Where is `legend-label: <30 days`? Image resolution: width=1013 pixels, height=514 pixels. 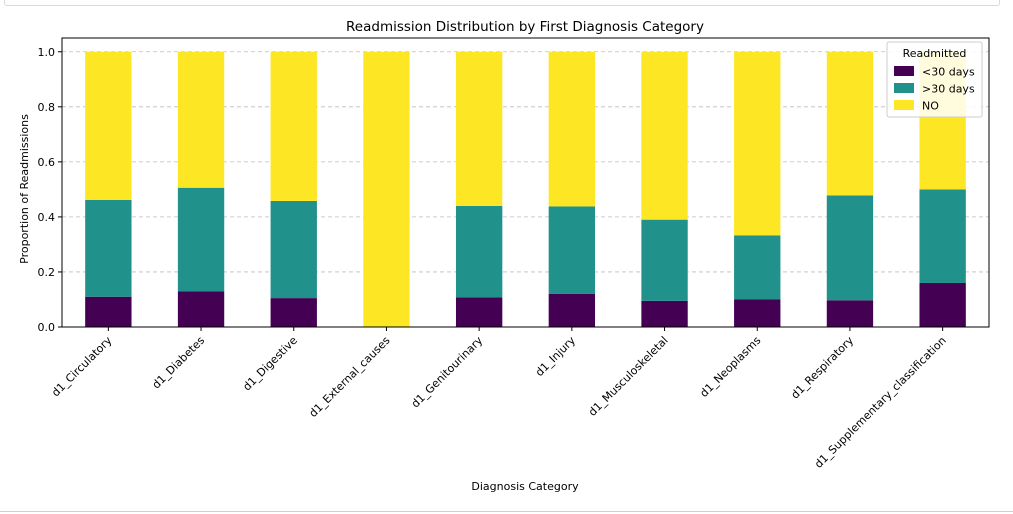
legend-label: <30 days is located at coordinates (948, 72).